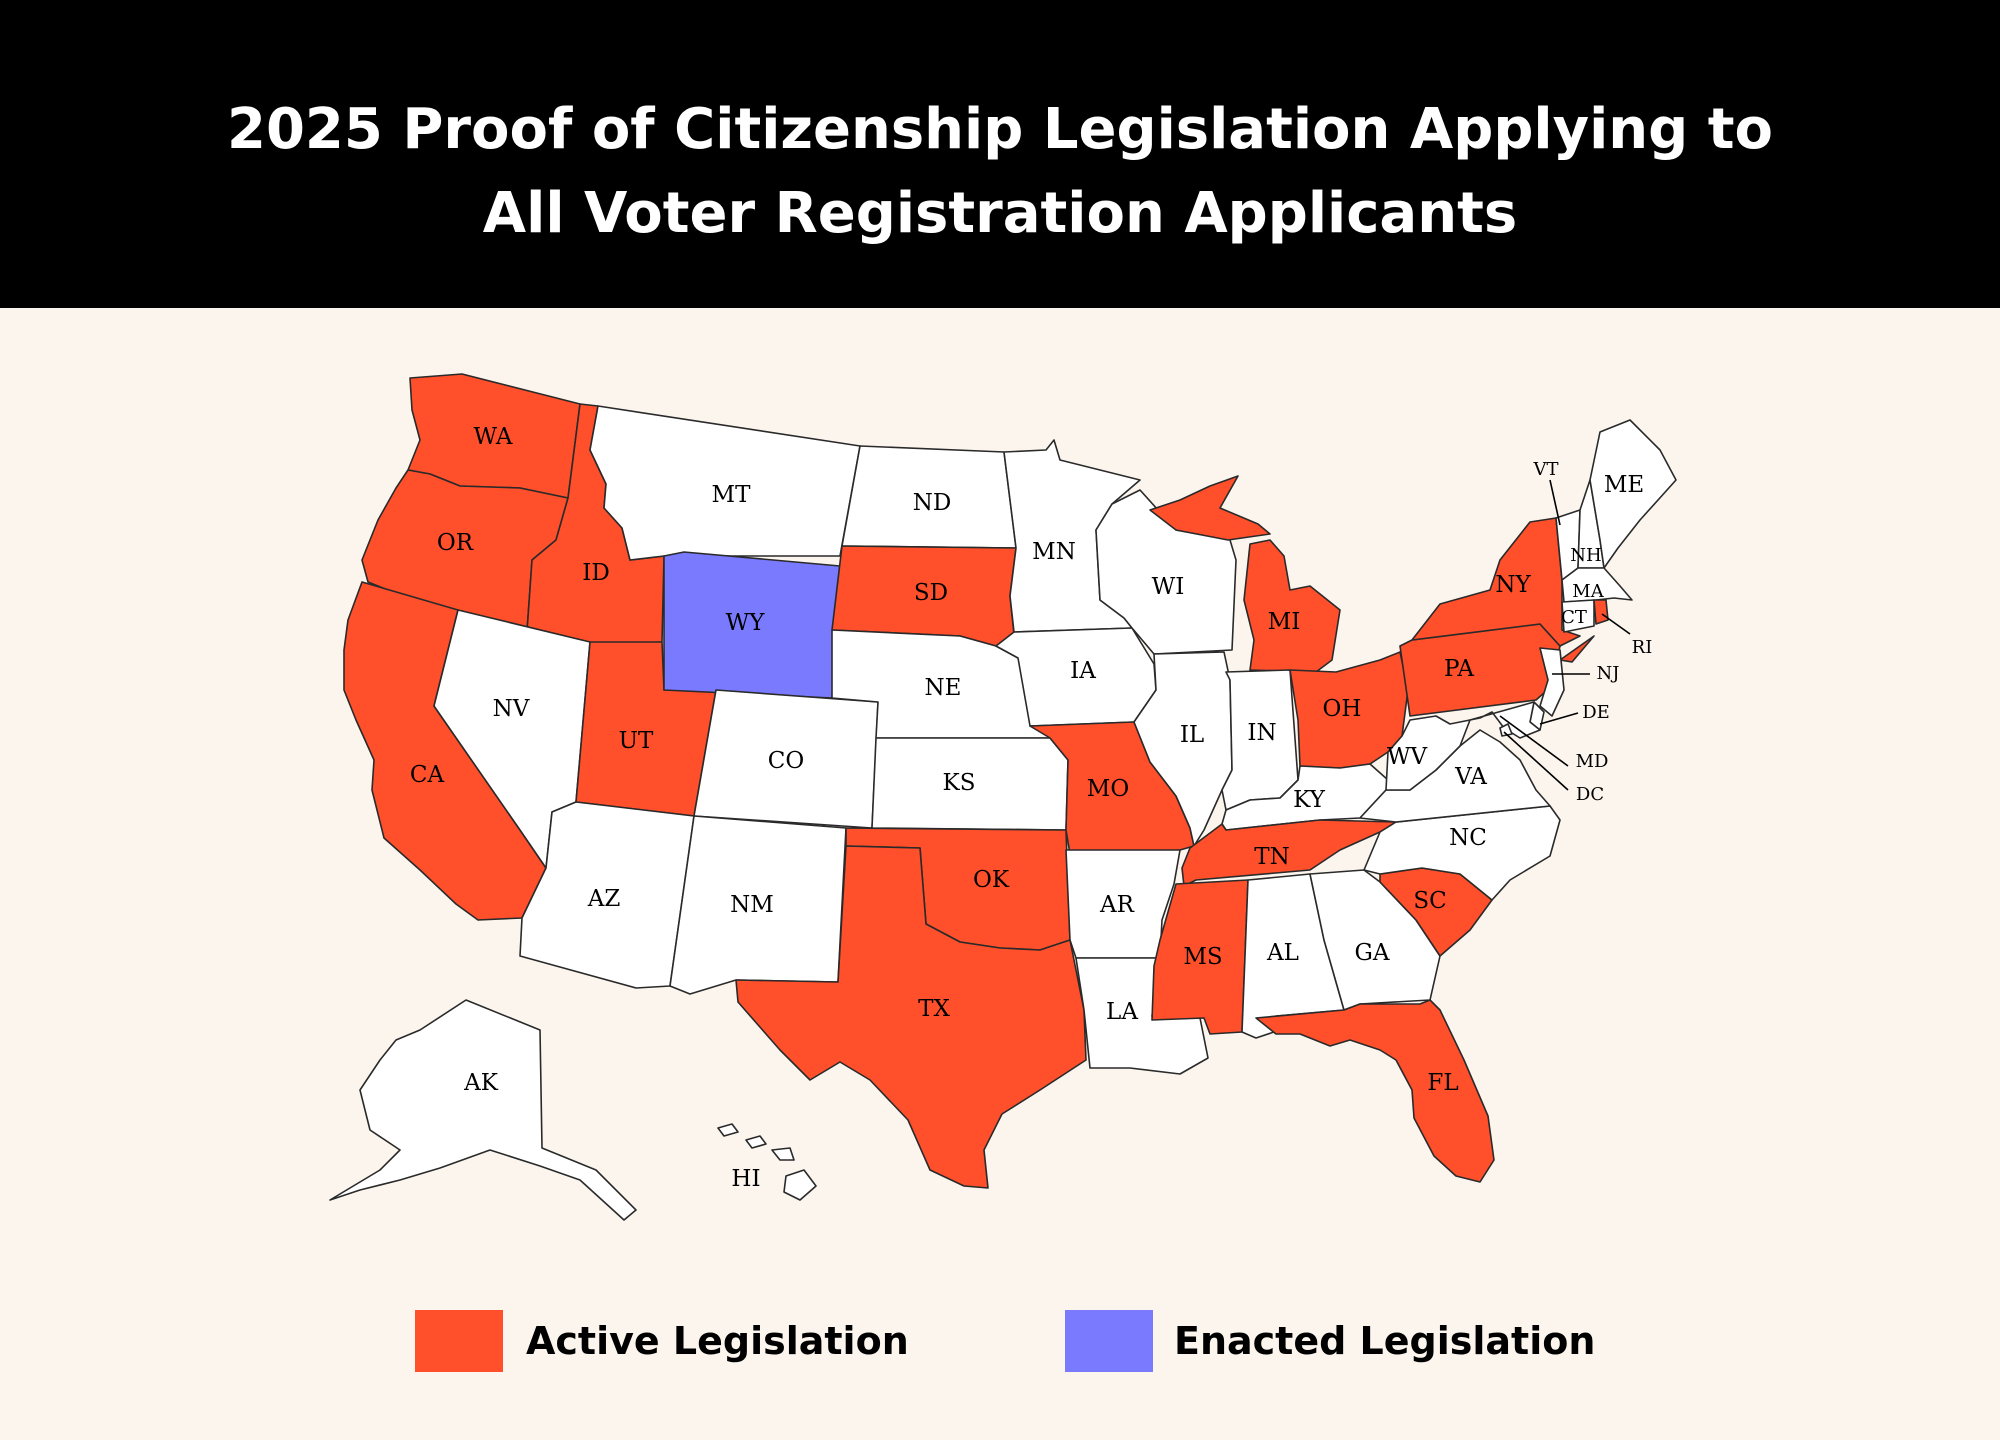  I want to click on label-mt: MT, so click(732, 495).